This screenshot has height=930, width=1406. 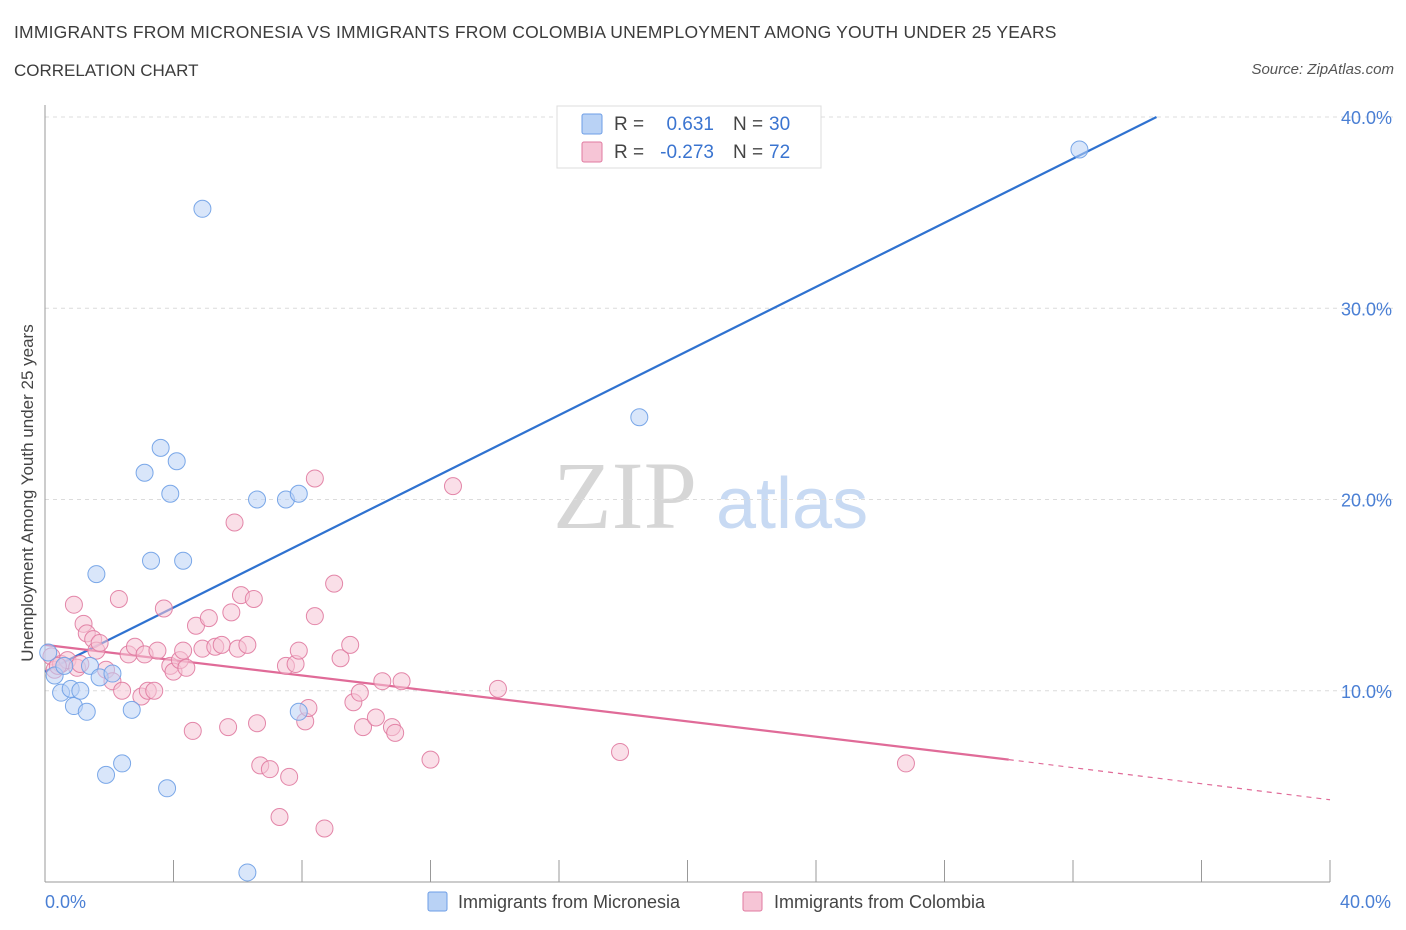 I want to click on y-tick-label: 30.0%, so click(x=1366, y=309).